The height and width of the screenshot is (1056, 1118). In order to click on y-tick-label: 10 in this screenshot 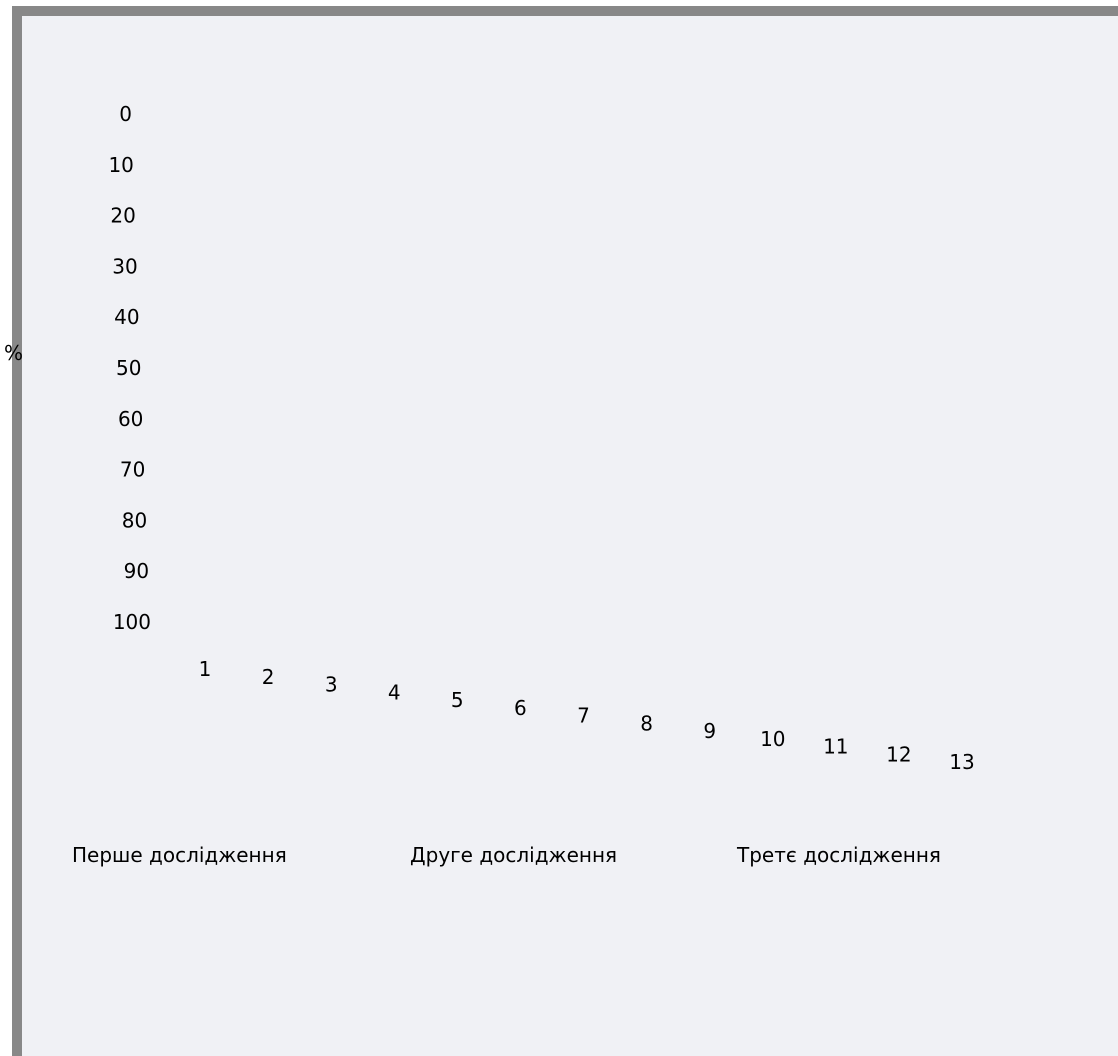, I will do `click(120, 165)`.